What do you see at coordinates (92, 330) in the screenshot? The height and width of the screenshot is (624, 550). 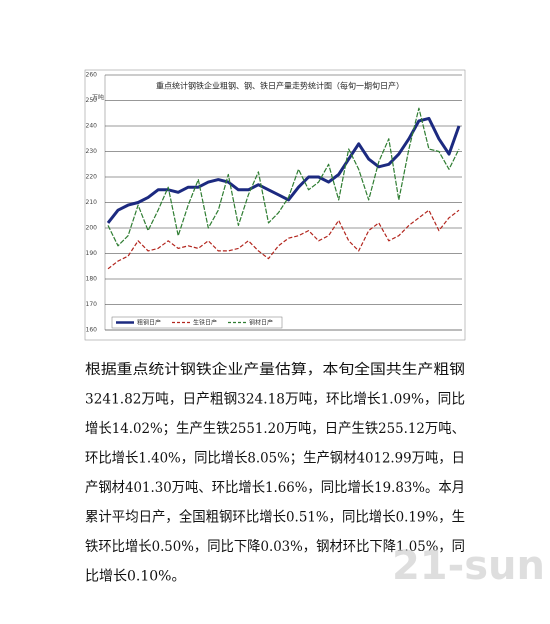 I see `y-tick-label: 160` at bounding box center [92, 330].